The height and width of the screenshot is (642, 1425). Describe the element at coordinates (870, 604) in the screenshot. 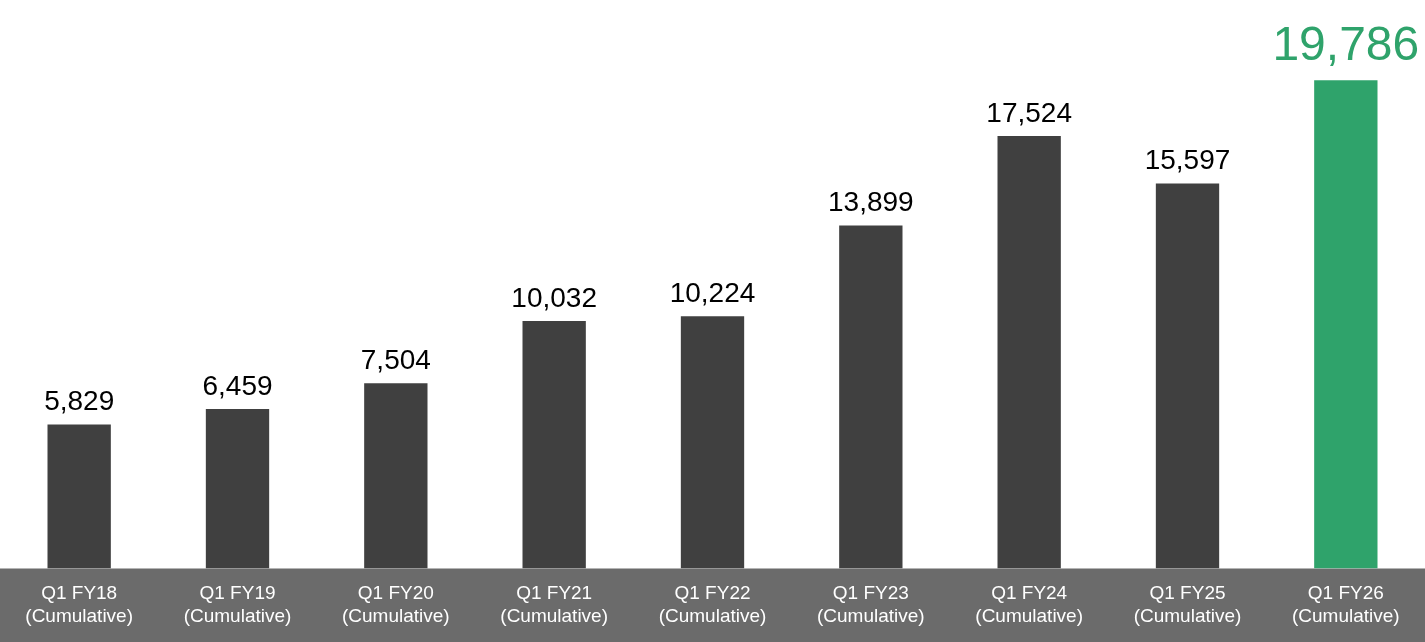

I see `x-tick-label: Q1 FY23 (Cumulative)` at that location.